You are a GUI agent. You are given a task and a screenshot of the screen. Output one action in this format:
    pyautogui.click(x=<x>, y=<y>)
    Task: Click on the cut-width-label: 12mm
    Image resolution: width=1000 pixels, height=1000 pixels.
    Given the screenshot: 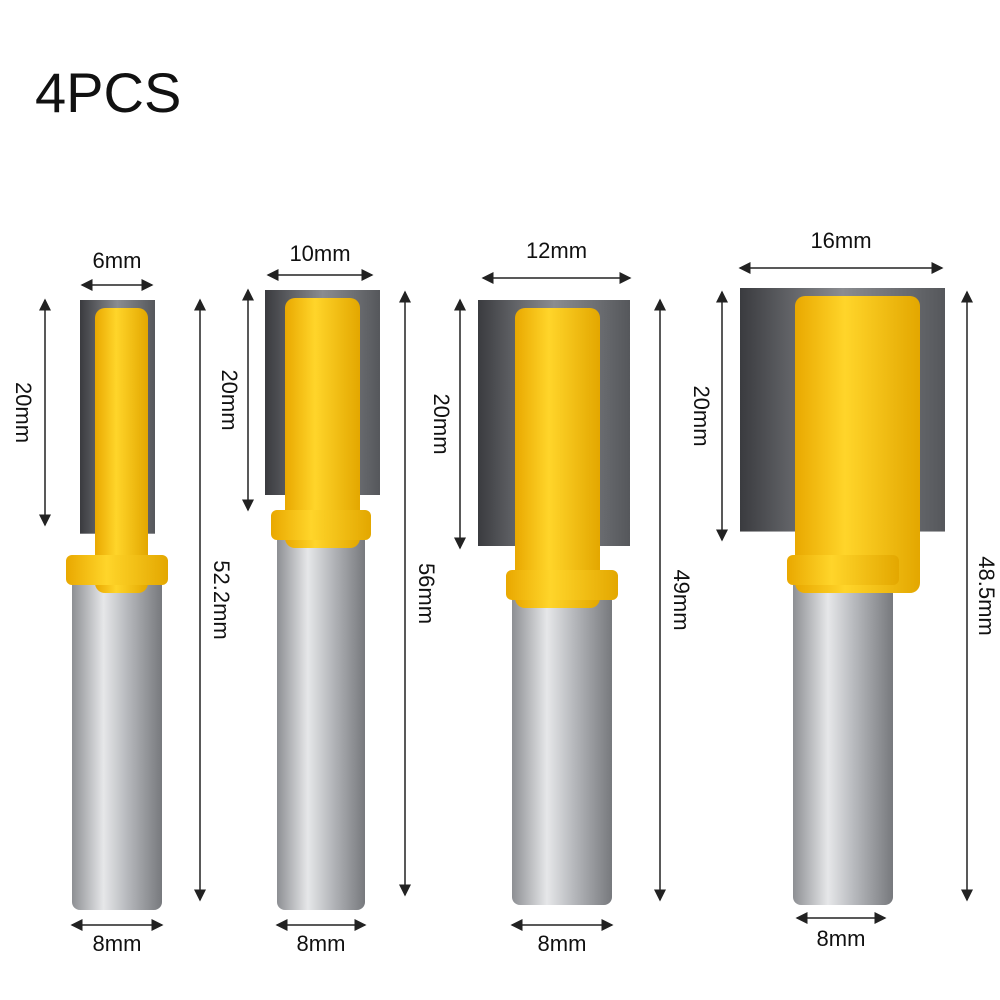 What is the action you would take?
    pyautogui.click(x=556, y=250)
    